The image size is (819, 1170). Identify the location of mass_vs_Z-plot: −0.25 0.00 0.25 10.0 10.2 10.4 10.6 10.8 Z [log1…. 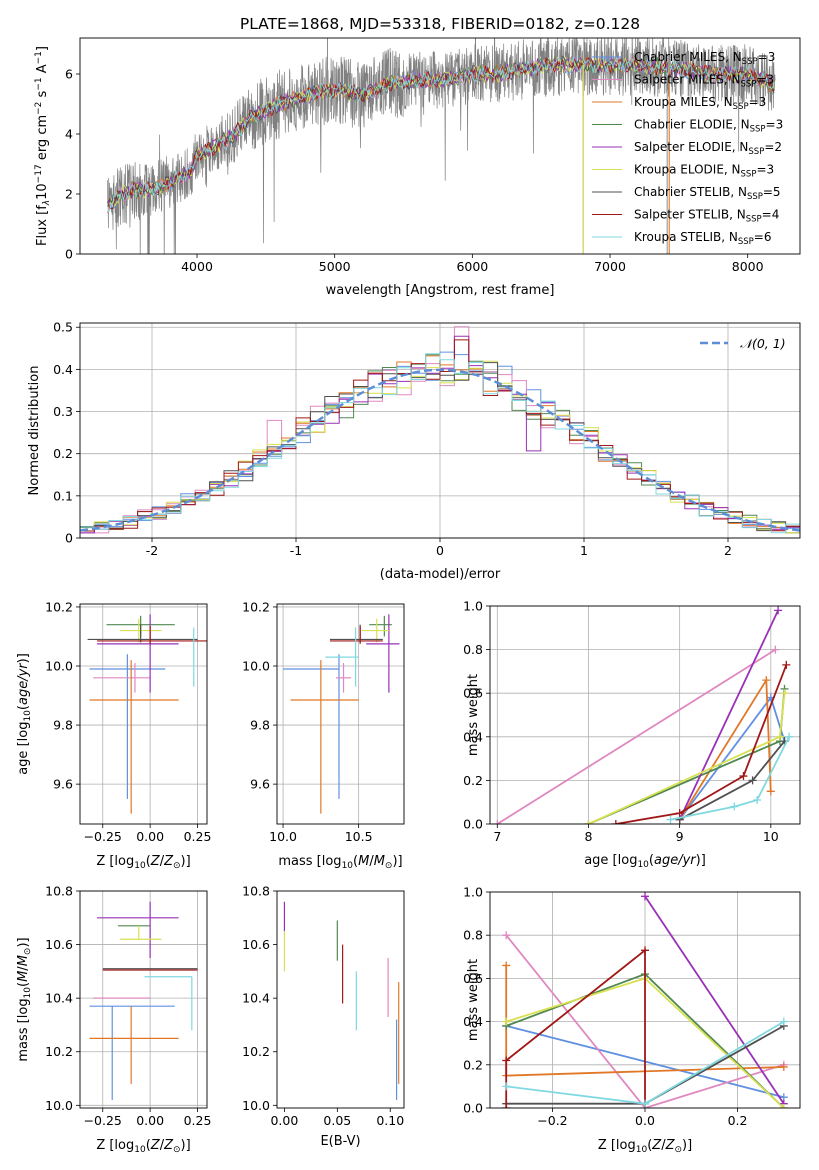
(113, 1020).